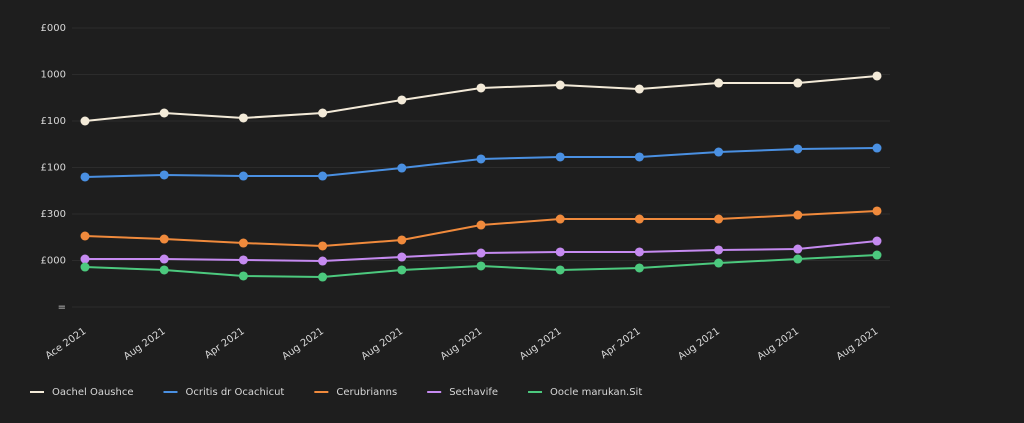  I want to click on legend-item: Sechavife, so click(462, 392).